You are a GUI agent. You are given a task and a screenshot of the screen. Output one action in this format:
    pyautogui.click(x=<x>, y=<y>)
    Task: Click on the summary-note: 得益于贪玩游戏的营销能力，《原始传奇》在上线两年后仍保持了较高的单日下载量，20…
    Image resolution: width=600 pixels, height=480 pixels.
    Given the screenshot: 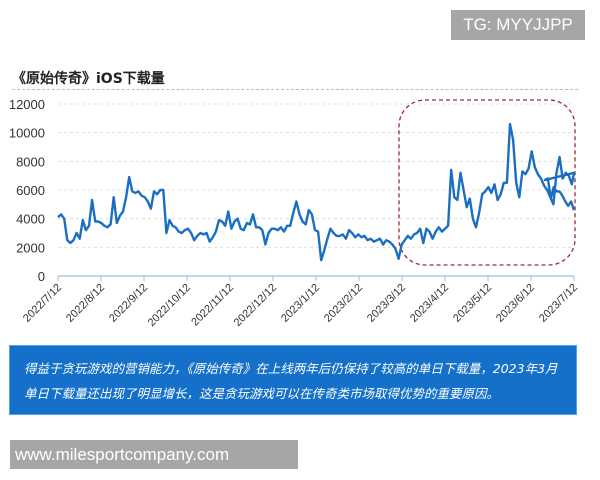 What is the action you would take?
    pyautogui.click(x=293, y=380)
    